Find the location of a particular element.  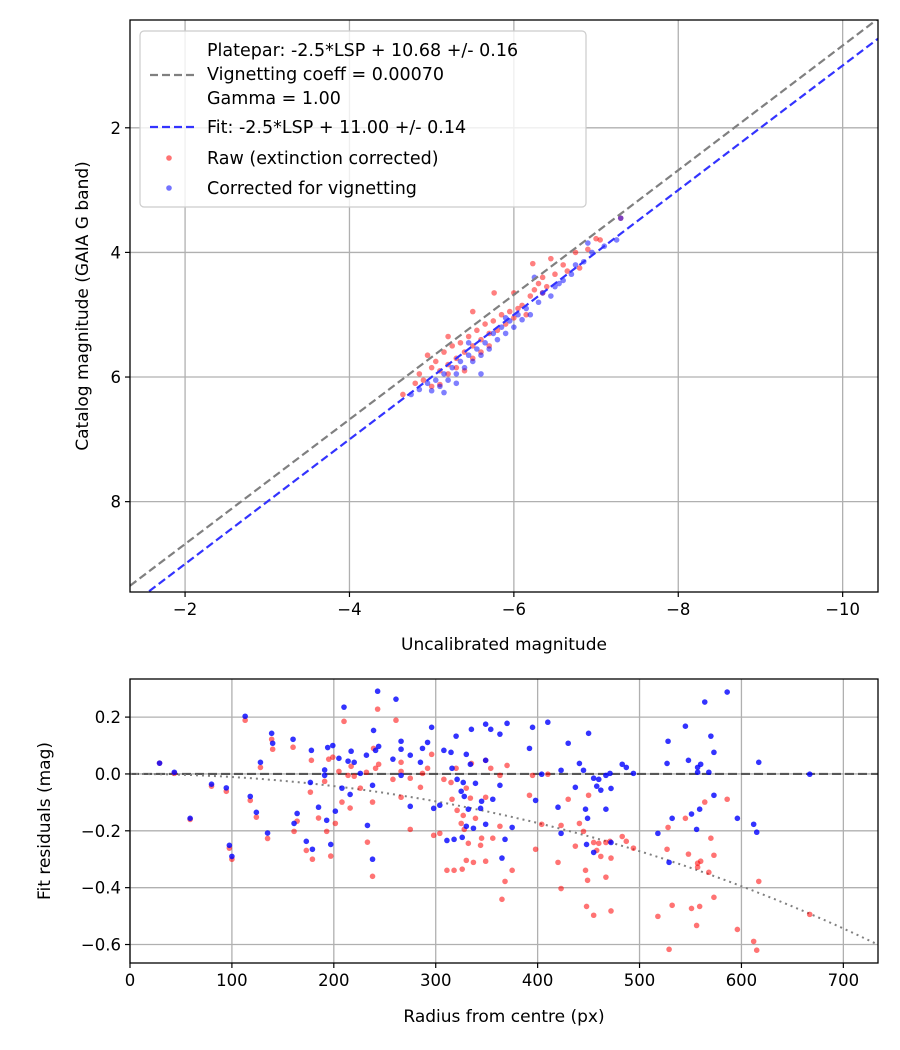

x-tick-label: −4 is located at coordinates (349, 609).